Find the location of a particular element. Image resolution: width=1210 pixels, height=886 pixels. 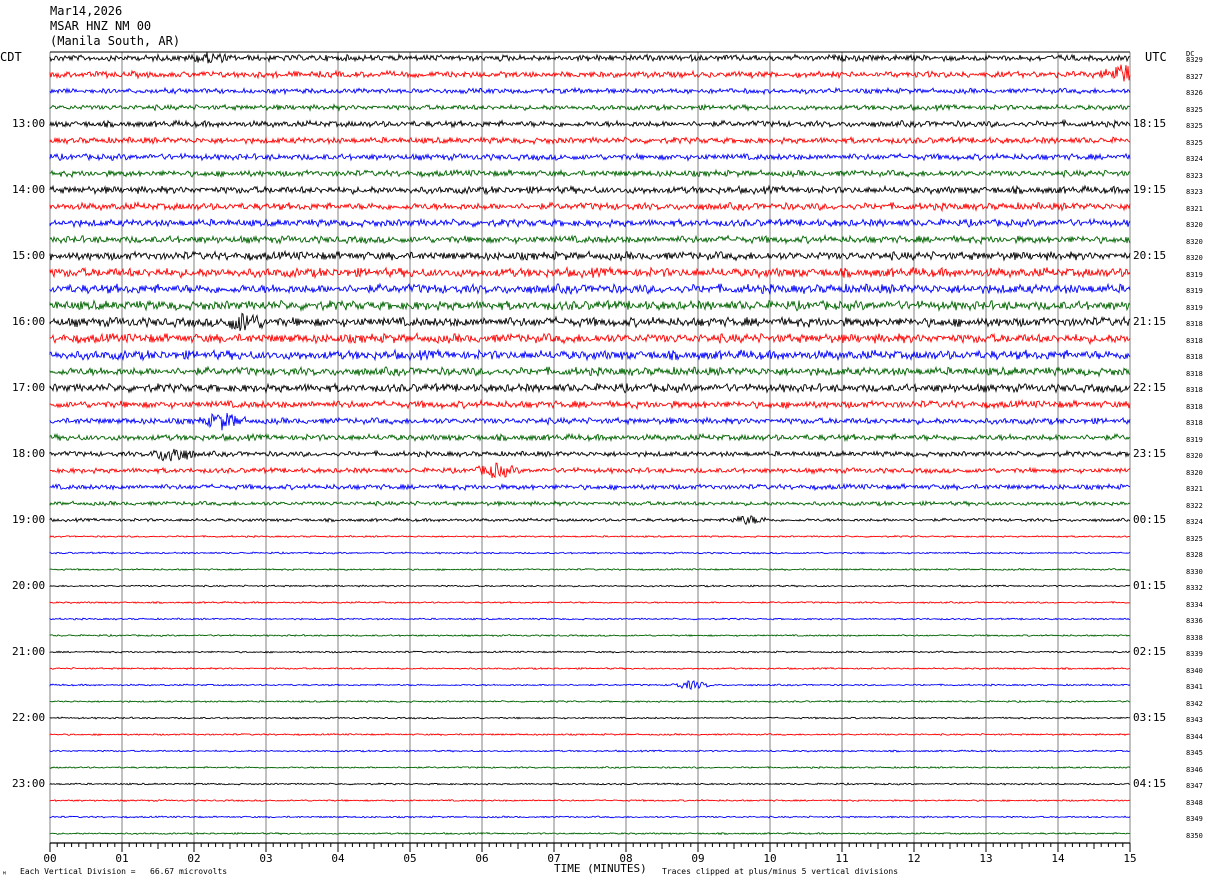

dc-offset-label: 8348 is located at coordinates (1194, 802).